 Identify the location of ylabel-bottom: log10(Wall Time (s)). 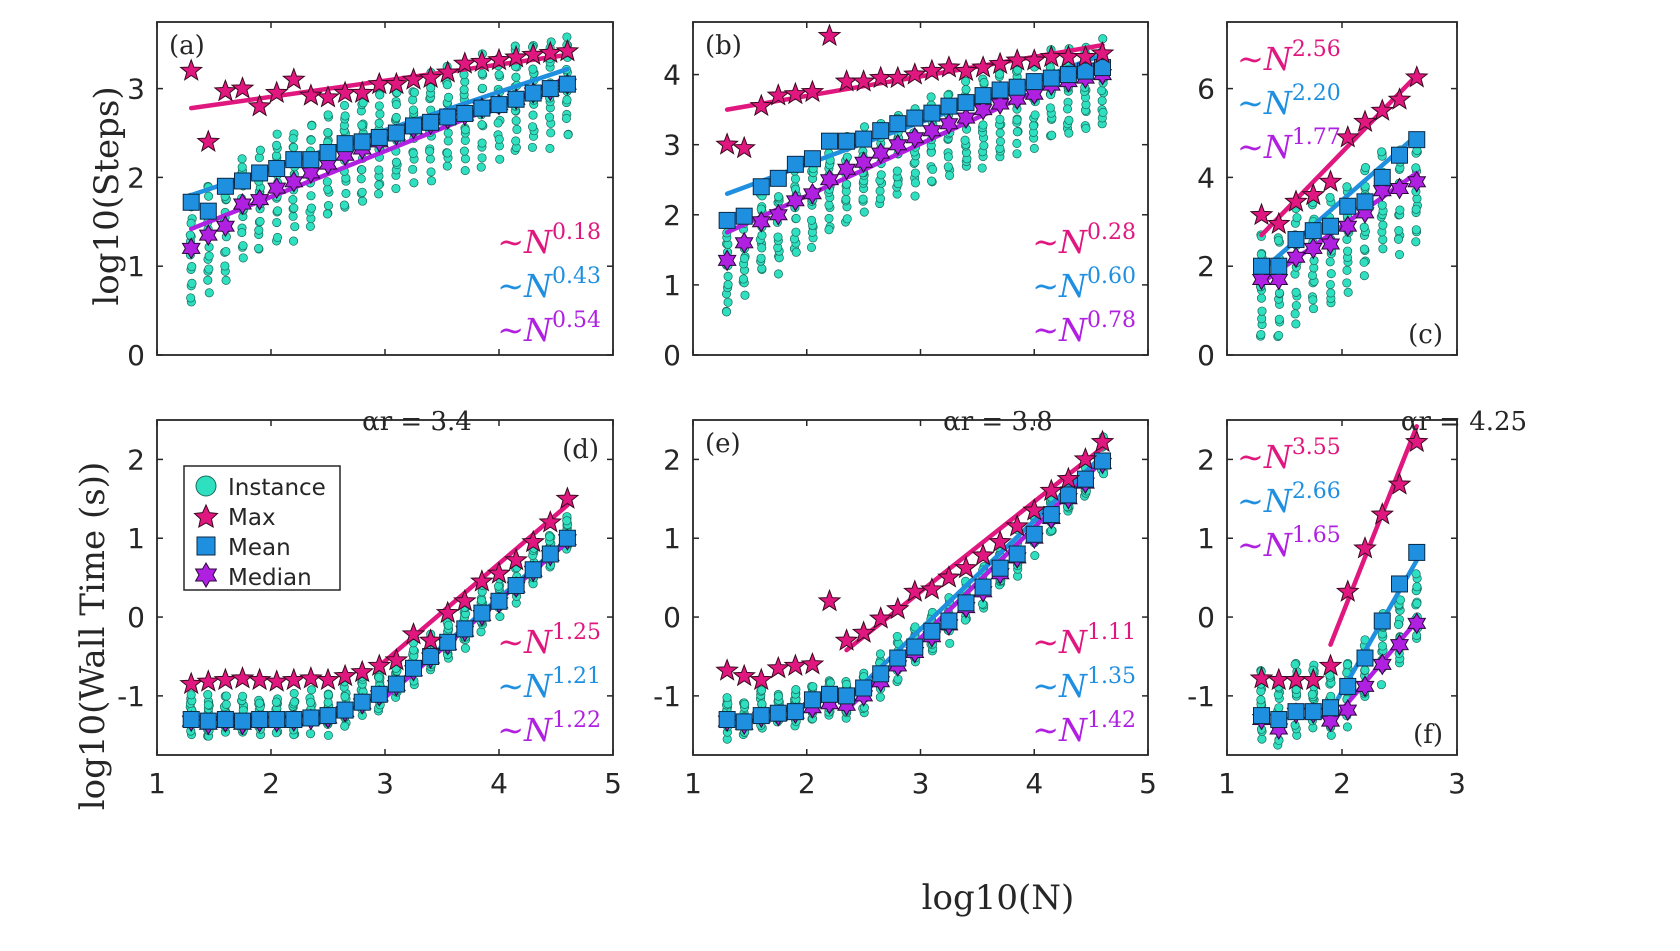
(93, 636).